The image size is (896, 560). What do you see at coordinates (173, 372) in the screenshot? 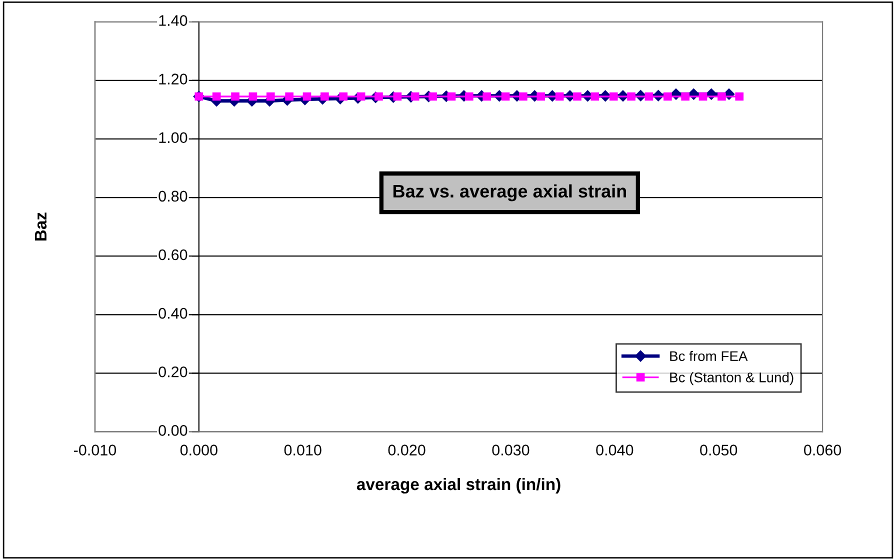
I see `y-tick-label: 0.20` at bounding box center [173, 372].